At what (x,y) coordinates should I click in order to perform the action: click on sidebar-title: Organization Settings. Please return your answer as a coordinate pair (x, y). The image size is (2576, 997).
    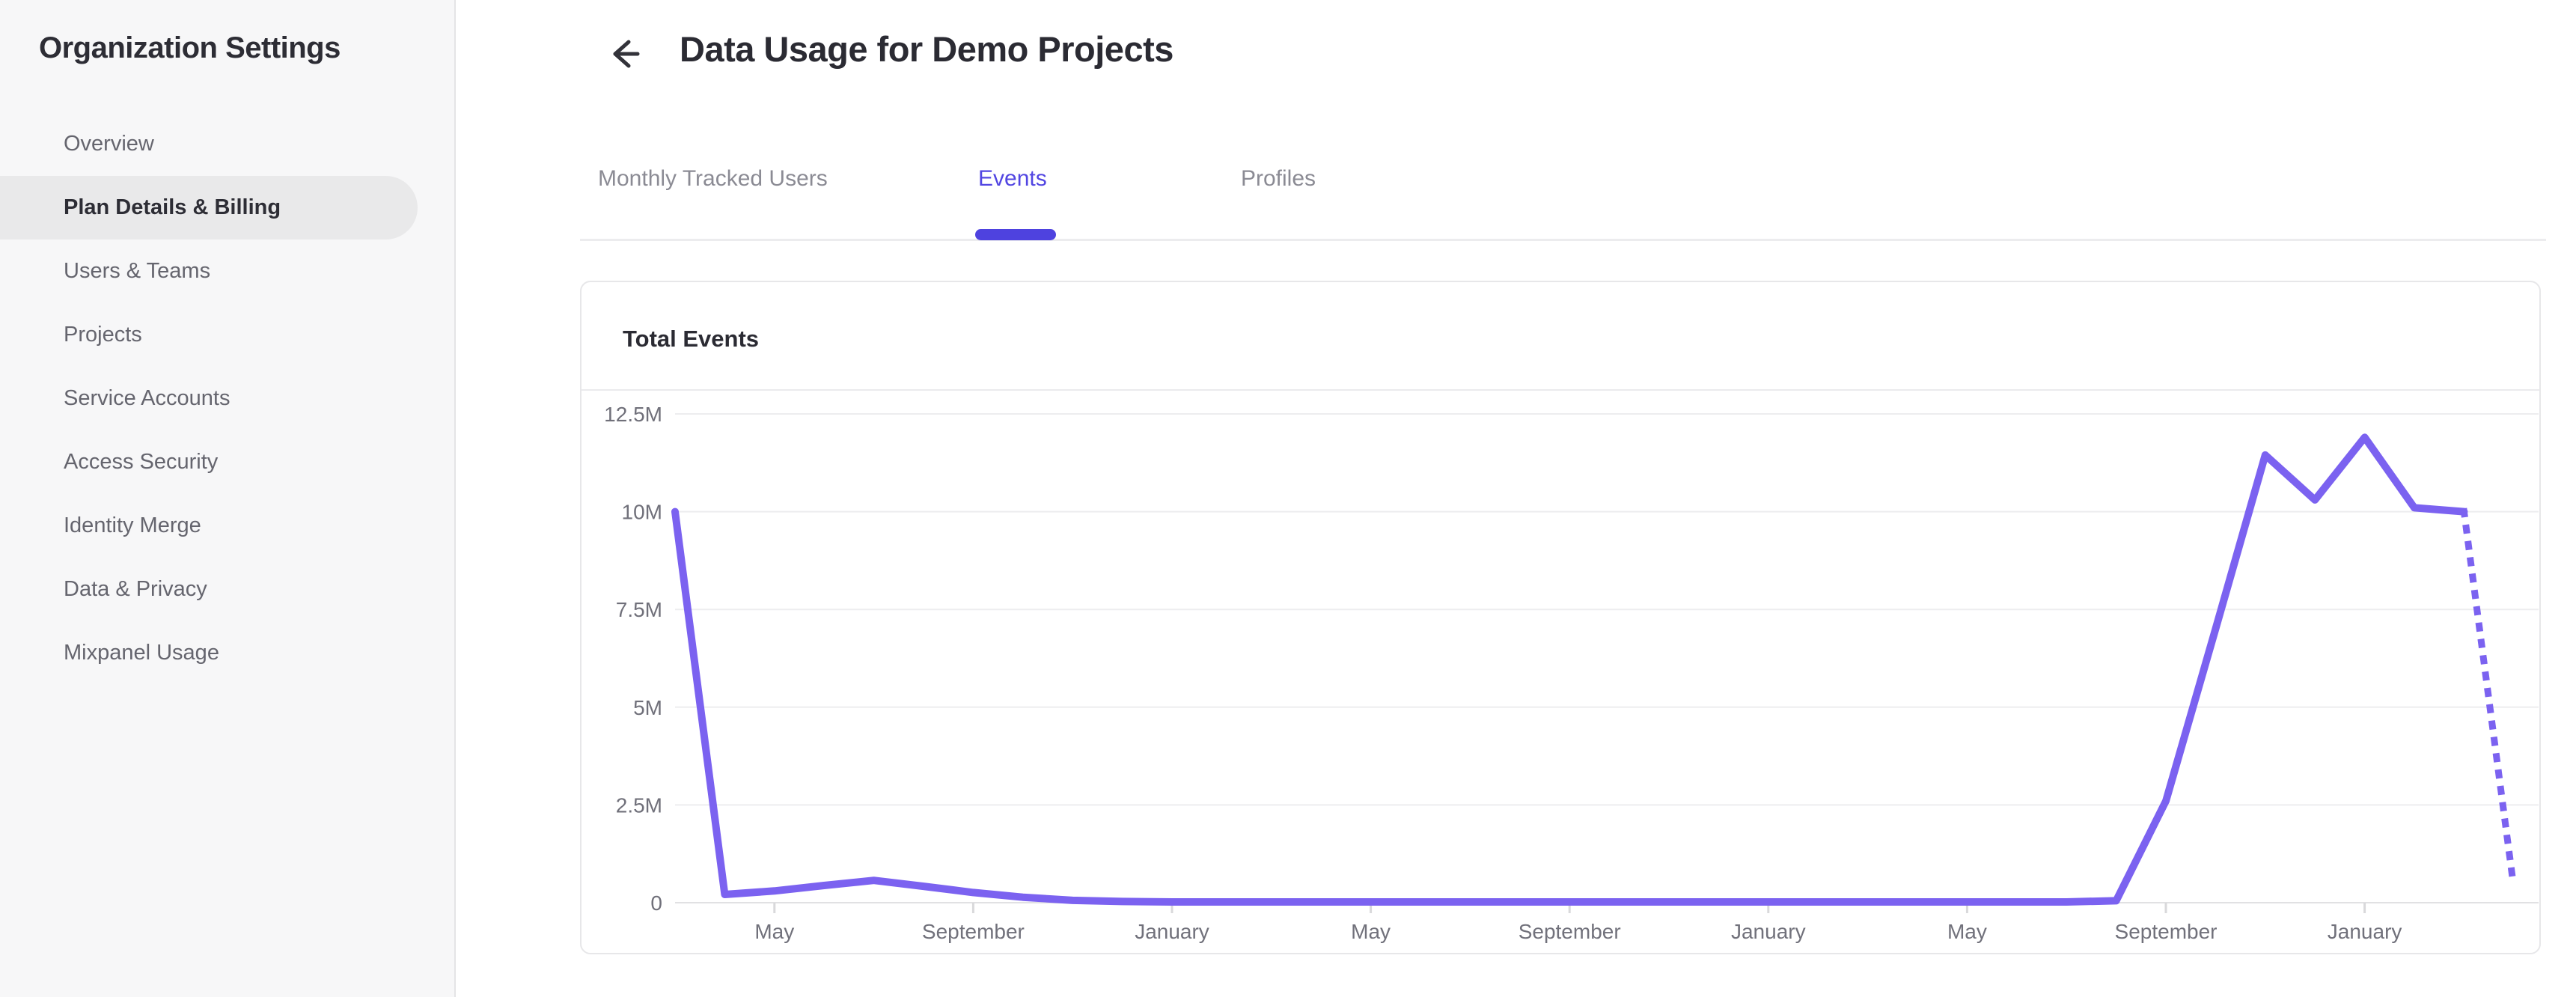
    Looking at the image, I should click on (190, 47).